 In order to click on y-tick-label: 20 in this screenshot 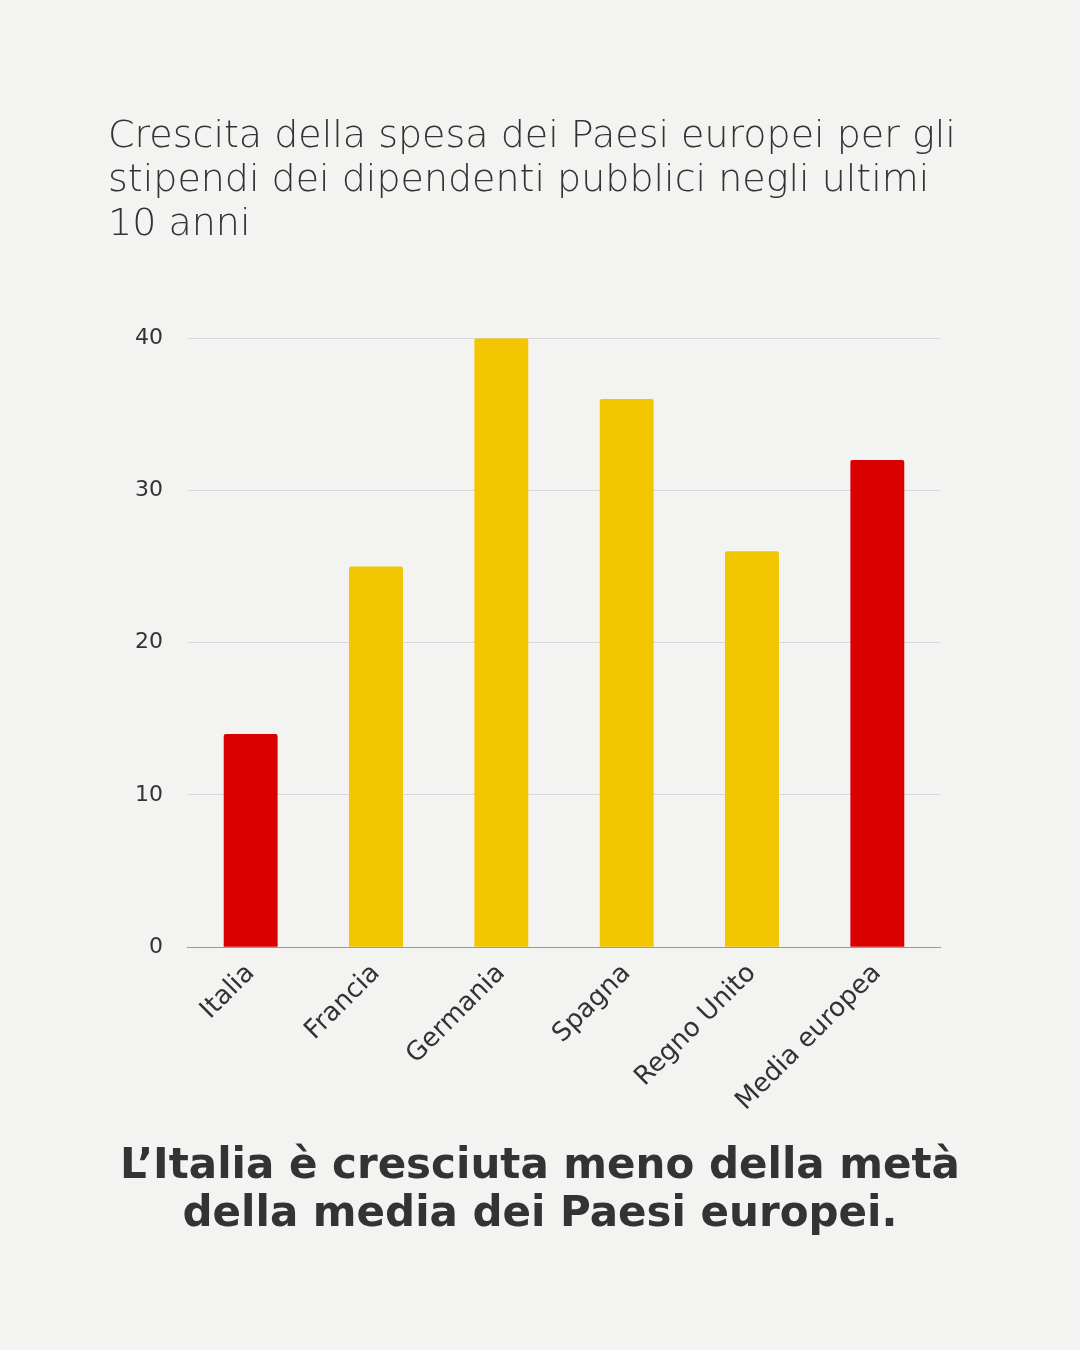, I will do `click(148, 641)`.